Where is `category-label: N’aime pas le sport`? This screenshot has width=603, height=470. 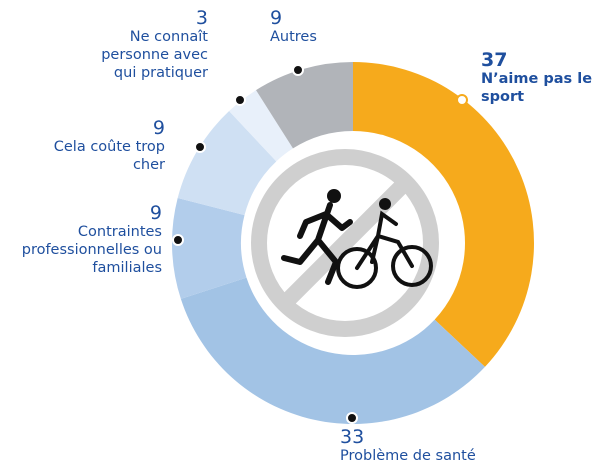 category-label: N’aime pas le sport is located at coordinates (537, 88).